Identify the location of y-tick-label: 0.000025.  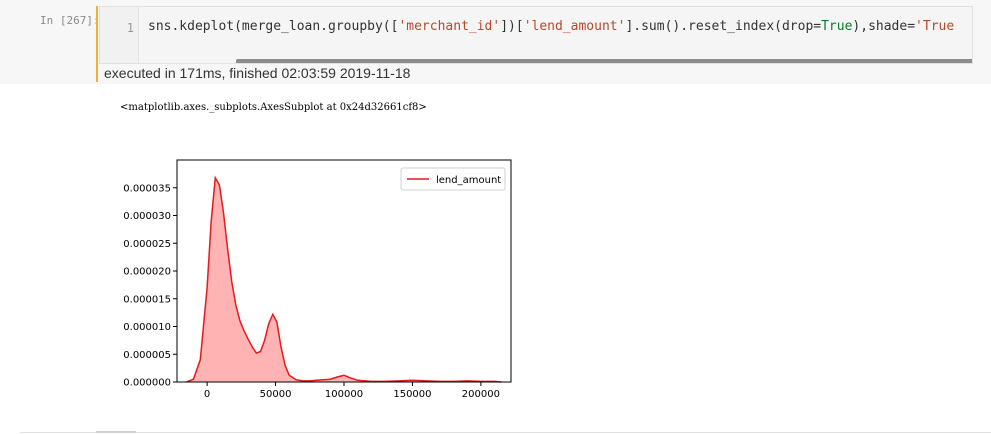
(147, 244).